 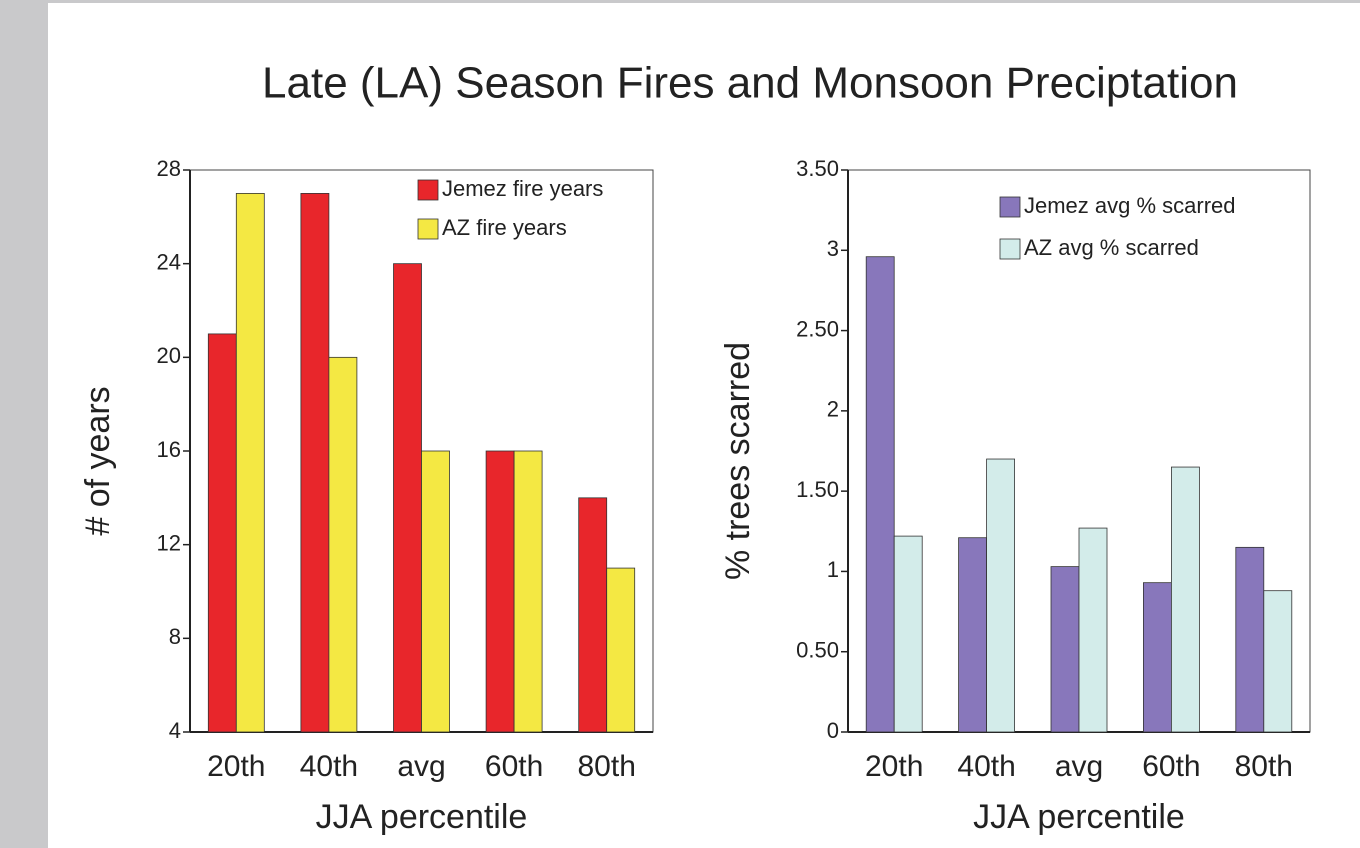 What do you see at coordinates (522, 188) in the screenshot?
I see `legend-label: Jemez fire years` at bounding box center [522, 188].